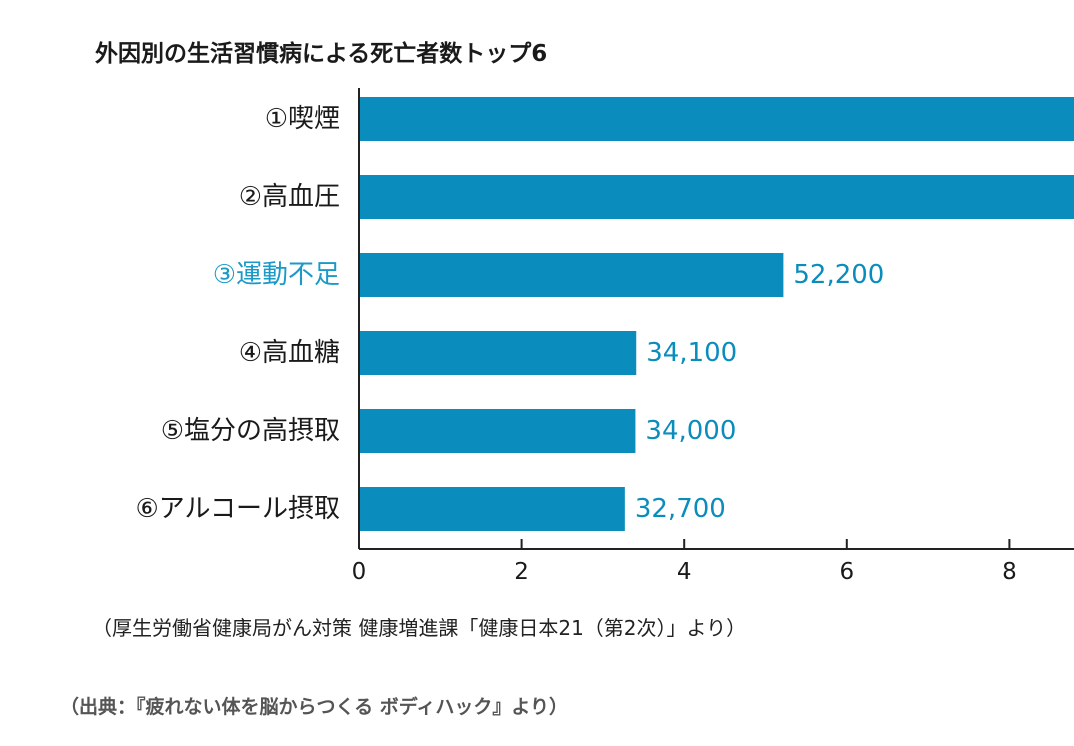 This screenshot has height=746, width=1074. I want to click on category-label: ②高血圧, so click(289, 197).